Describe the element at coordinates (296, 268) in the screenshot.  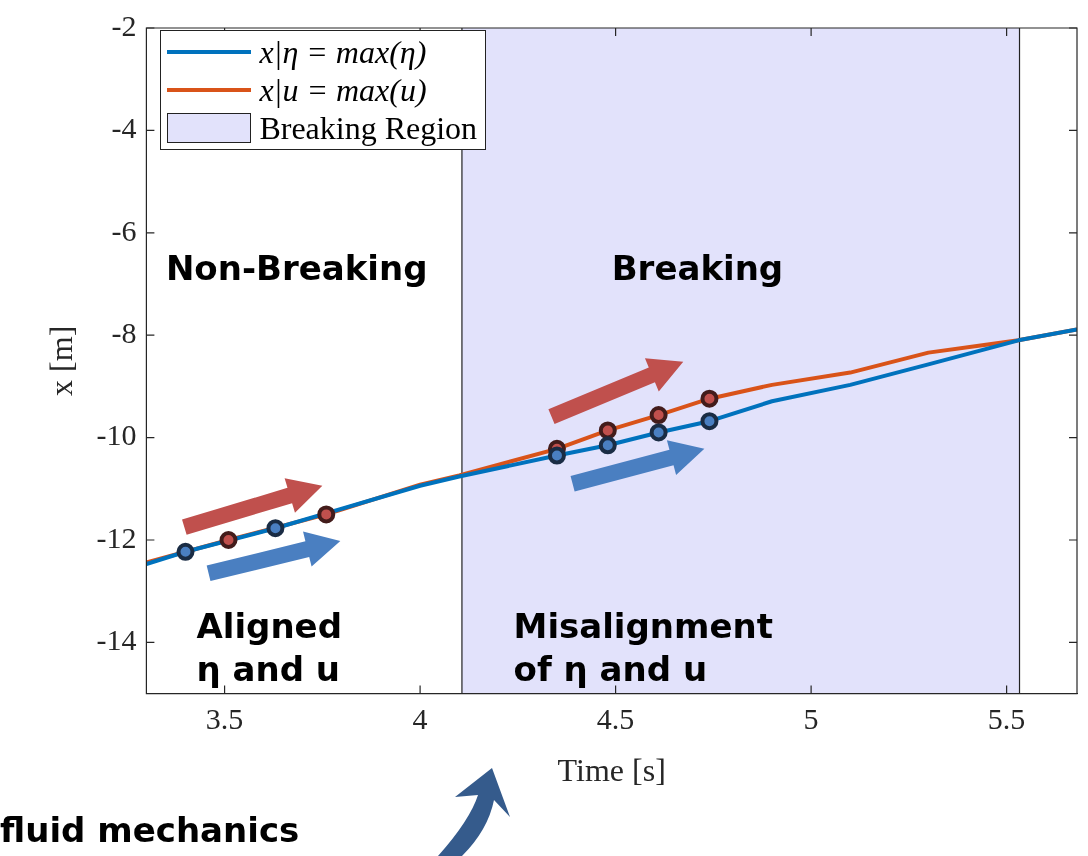
I see `annotation: Non-Breaking` at that location.